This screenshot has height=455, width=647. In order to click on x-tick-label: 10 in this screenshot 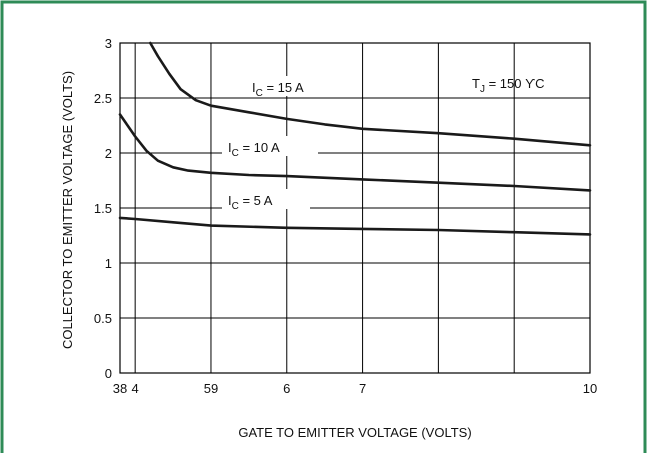, I will do `click(590, 388)`.